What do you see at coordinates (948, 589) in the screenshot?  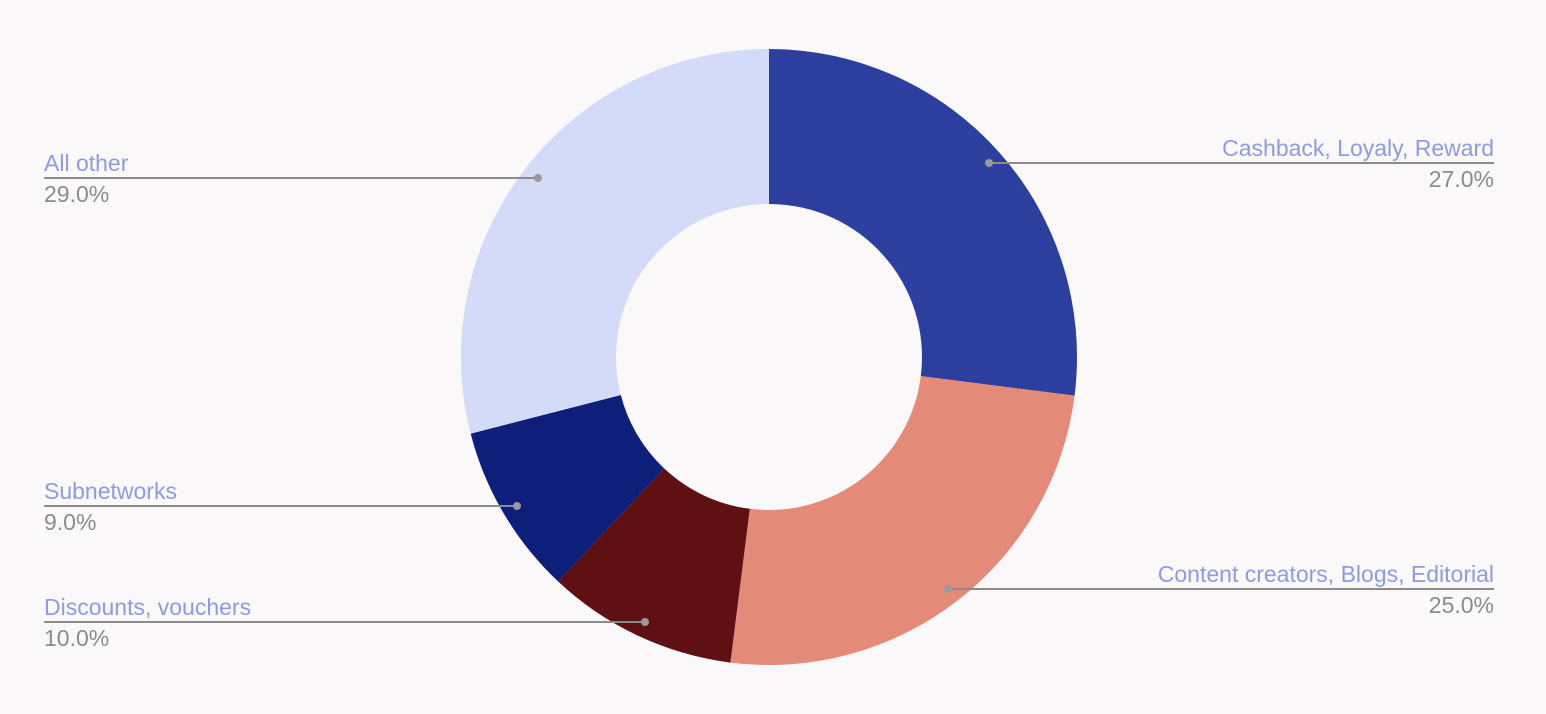 I see `leader-dot-content-creators` at bounding box center [948, 589].